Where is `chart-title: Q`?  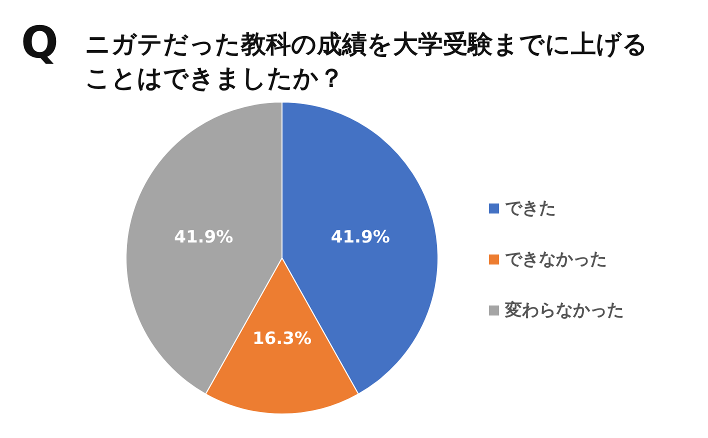
chart-title: Q is located at coordinates (39, 43).